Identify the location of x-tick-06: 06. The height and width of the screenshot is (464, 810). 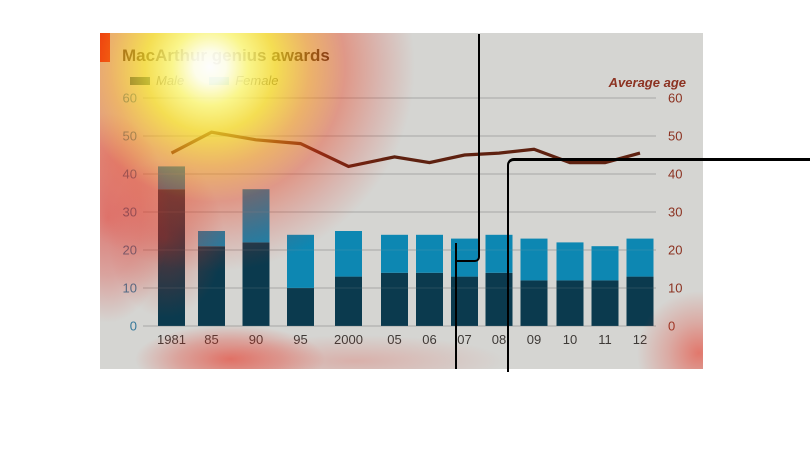
(429, 339).